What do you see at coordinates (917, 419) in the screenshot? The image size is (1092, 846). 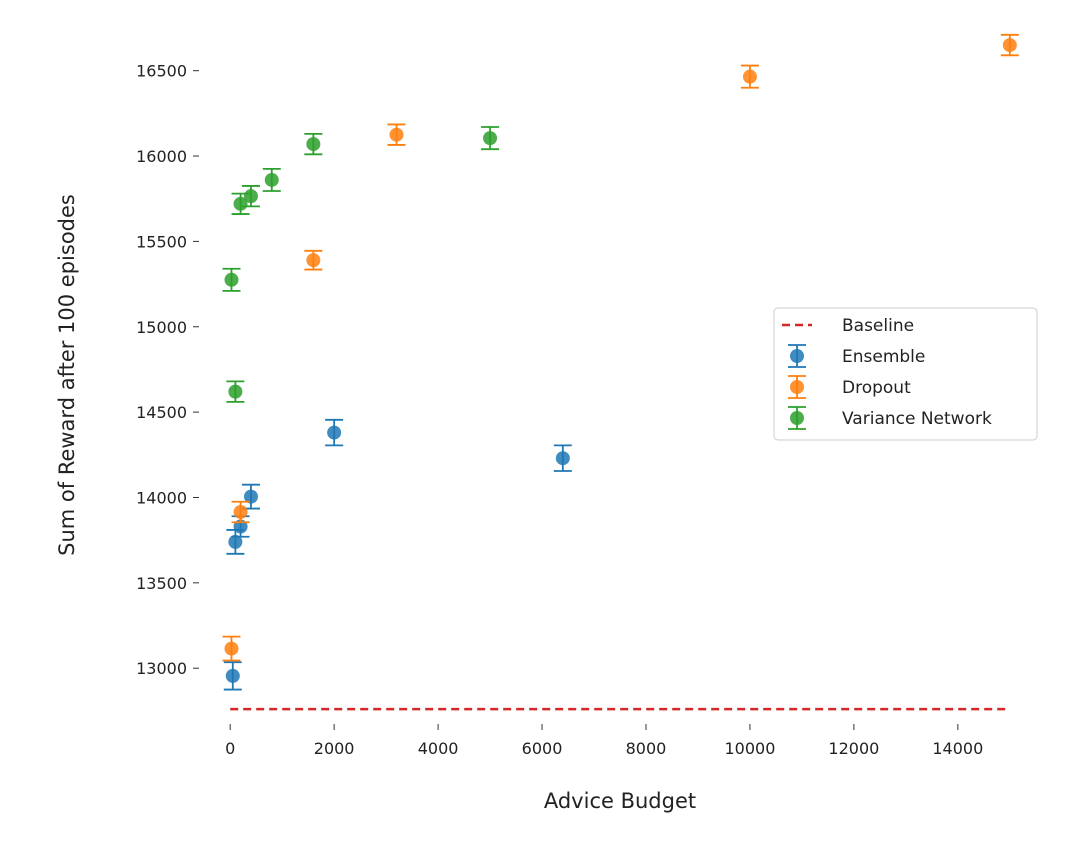 I see `legend-label-variance-network: Variance Network` at bounding box center [917, 419].